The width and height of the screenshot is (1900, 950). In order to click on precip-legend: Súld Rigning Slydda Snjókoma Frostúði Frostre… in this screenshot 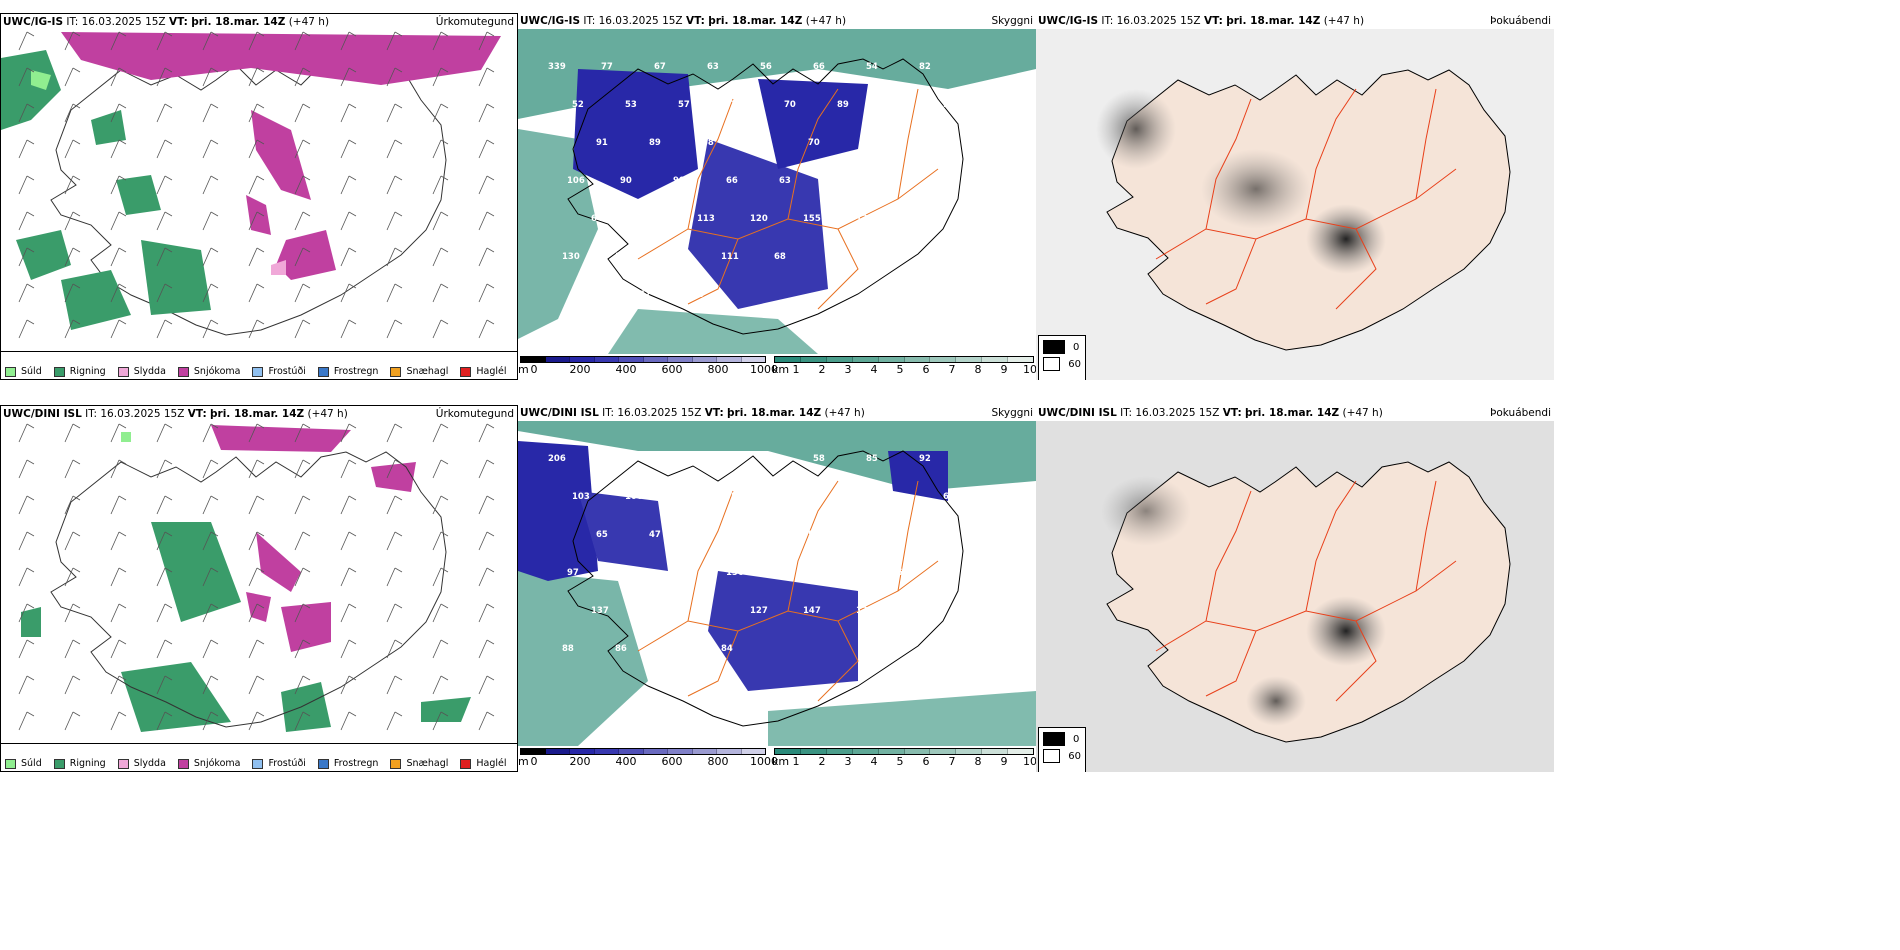, I will do `click(256, 763)`.